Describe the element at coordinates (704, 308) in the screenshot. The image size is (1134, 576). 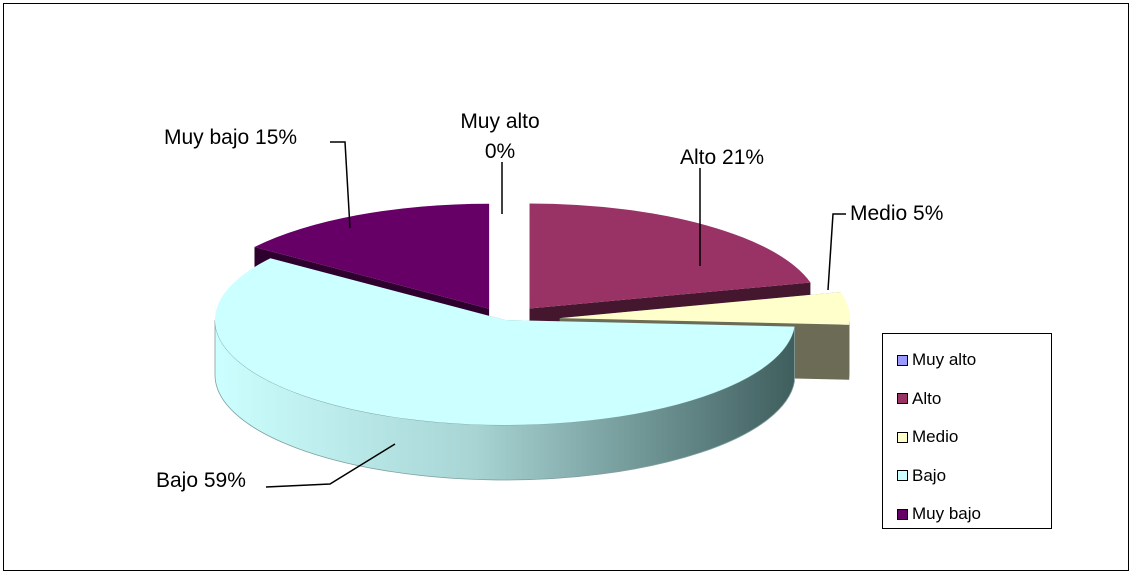
I see `slice-top-medio` at that location.